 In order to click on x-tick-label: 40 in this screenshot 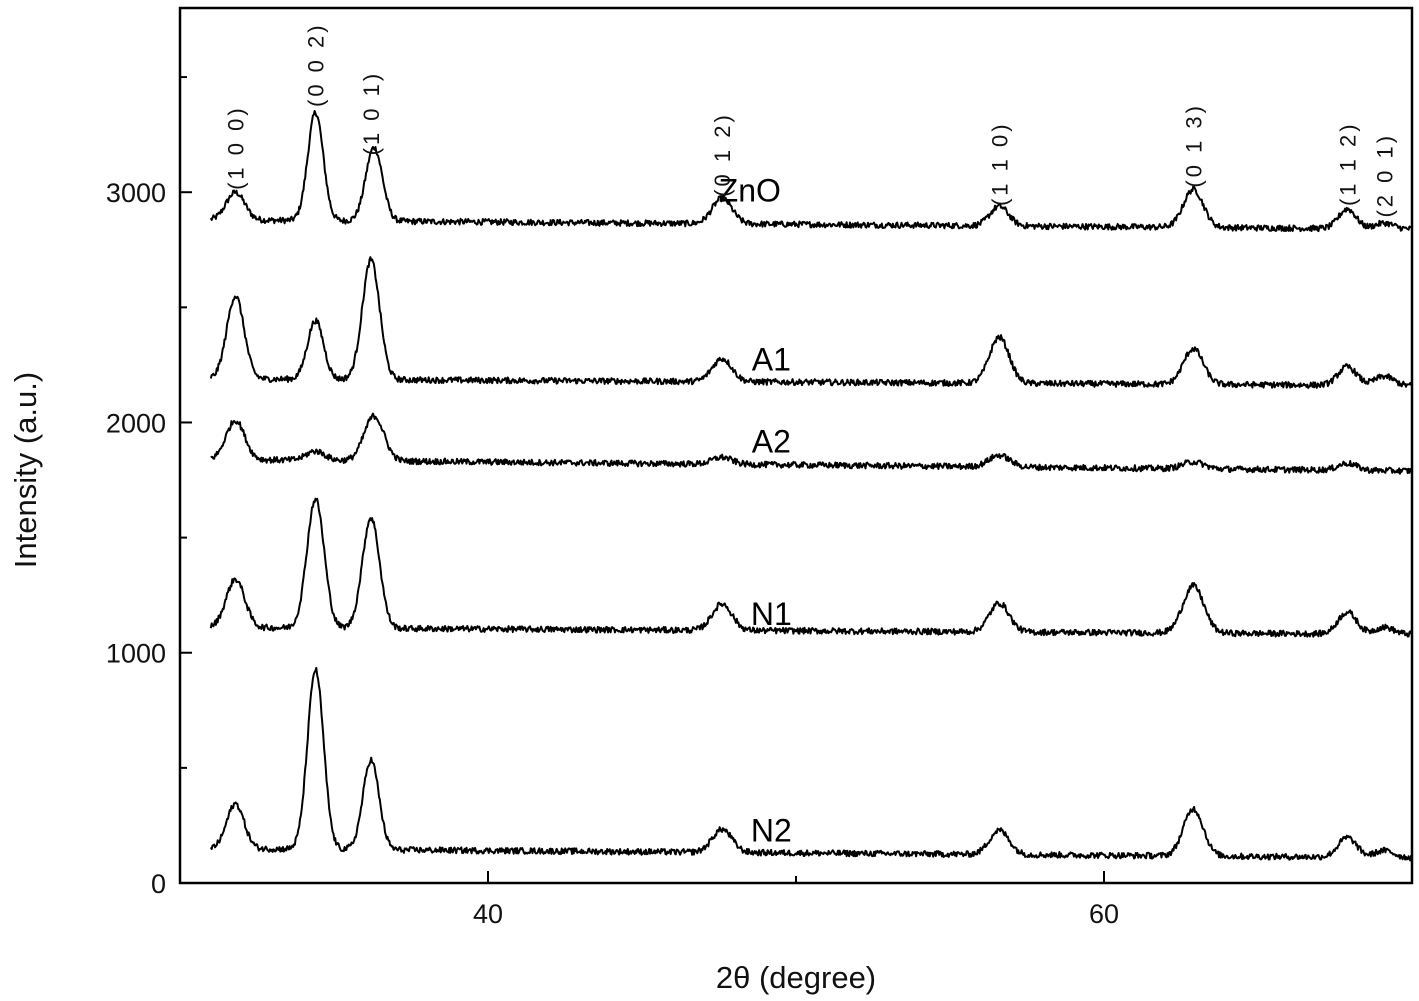, I will do `click(488, 914)`.